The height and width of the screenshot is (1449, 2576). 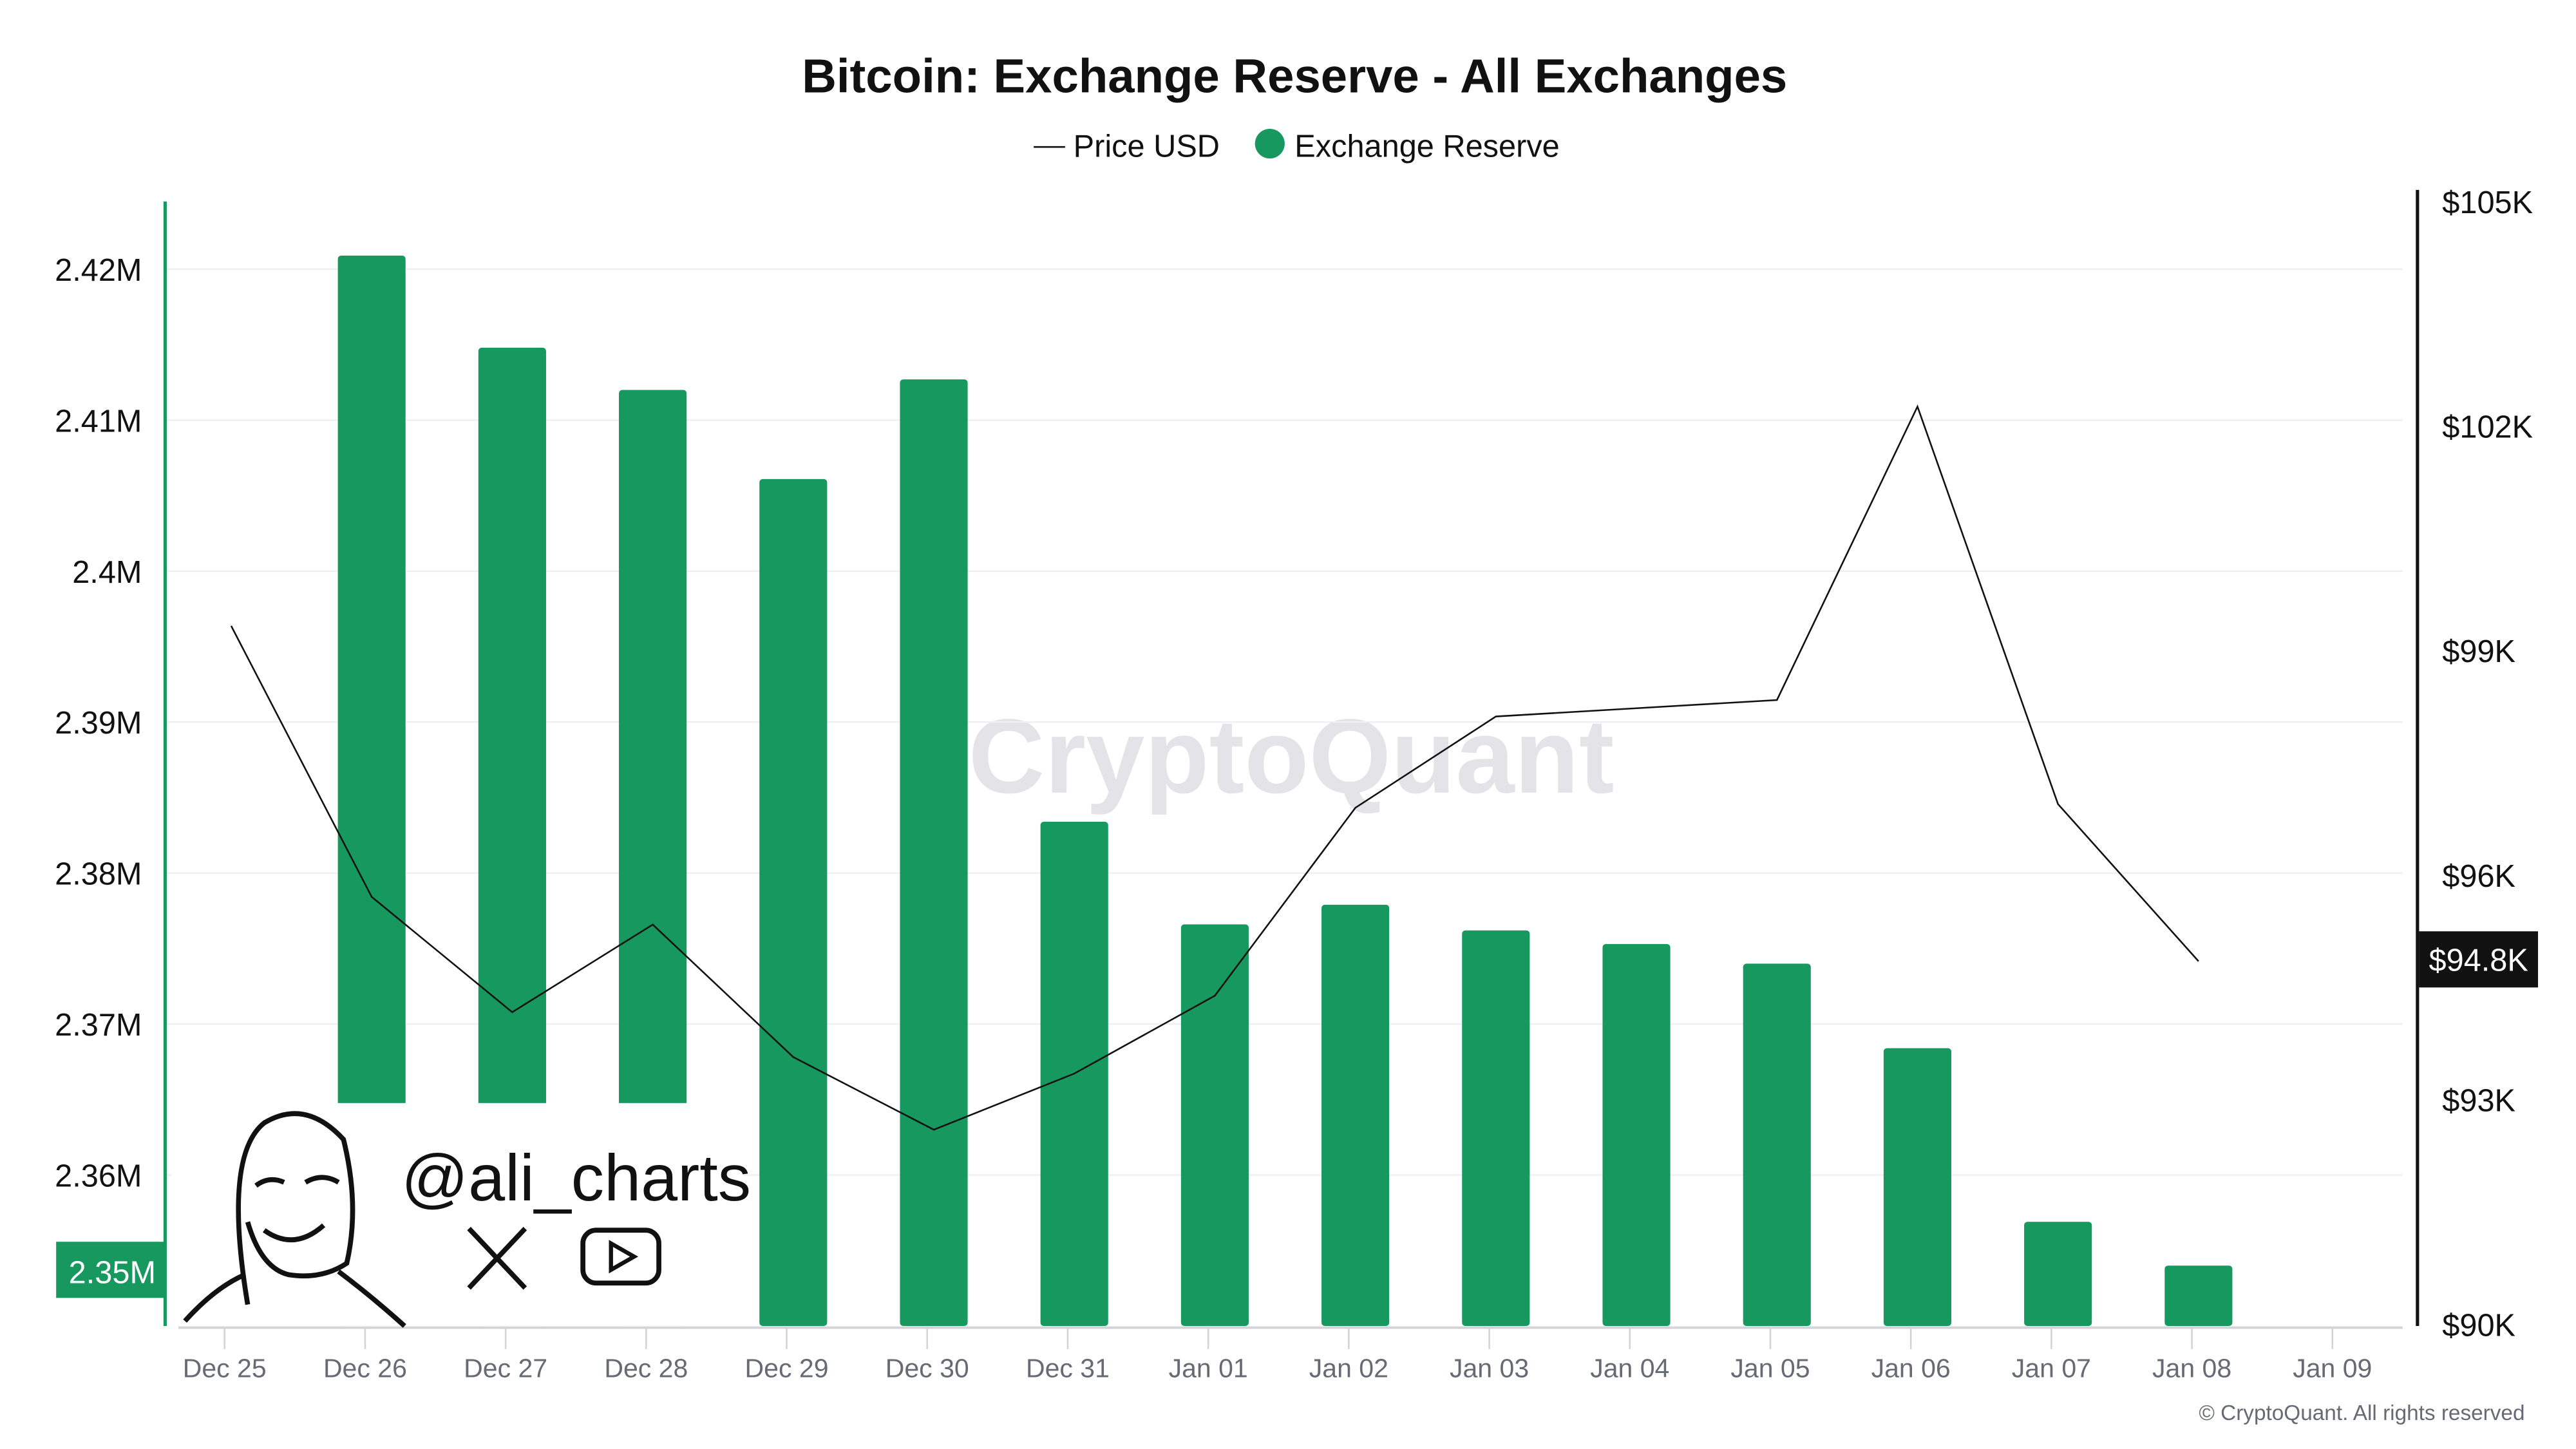 I want to click on x-tick-label: Jan 04, so click(x=1630, y=1368).